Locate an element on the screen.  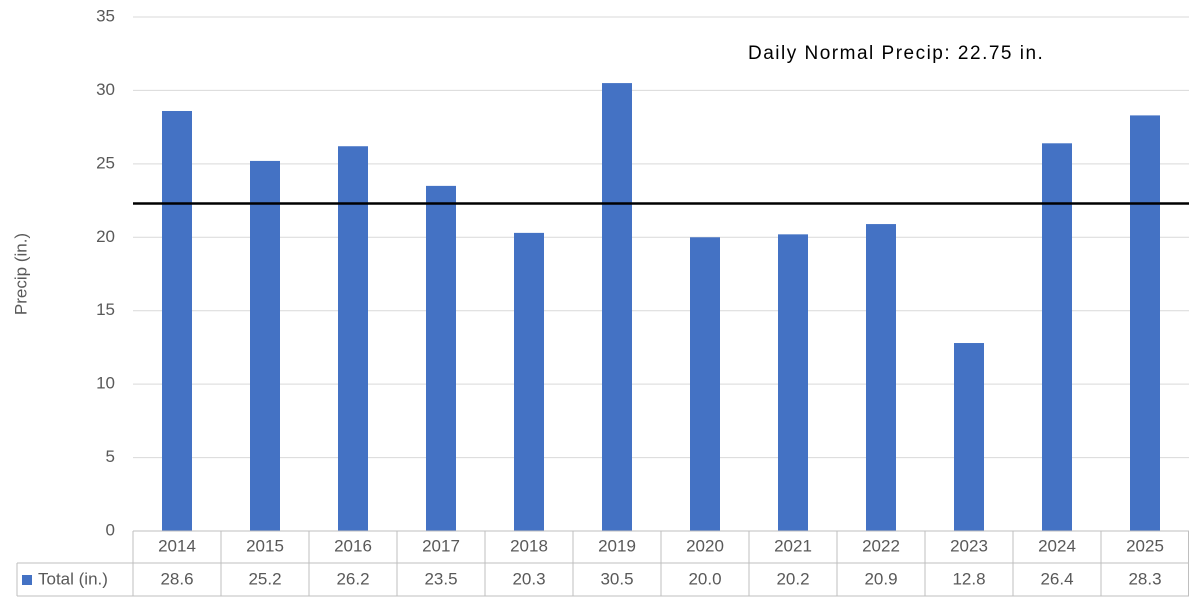
x-tick-label: 2021 is located at coordinates (793, 545).